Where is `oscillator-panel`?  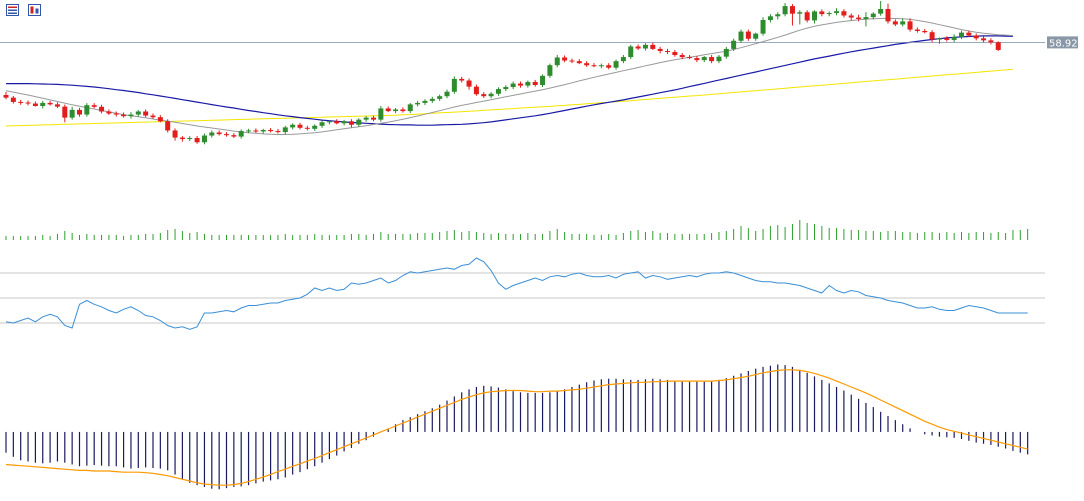 oscillator-panel is located at coordinates (522, 293).